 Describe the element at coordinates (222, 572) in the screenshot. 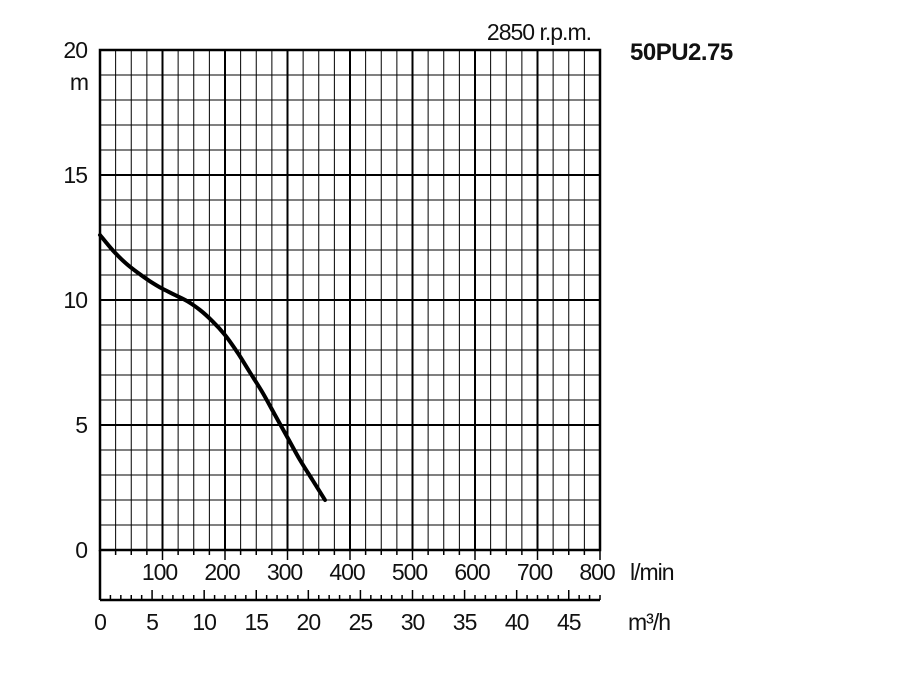

I see `x-tick-label-lmin: 200` at that location.